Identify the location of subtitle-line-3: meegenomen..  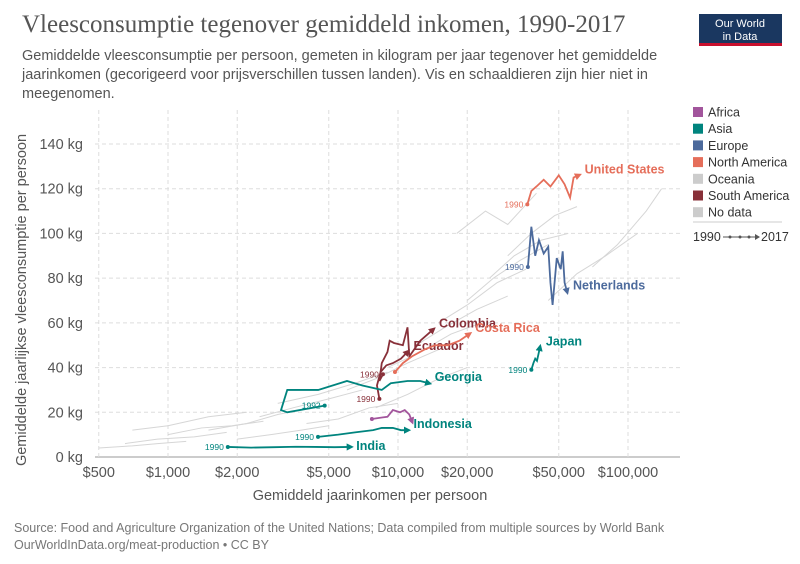
(68, 94).